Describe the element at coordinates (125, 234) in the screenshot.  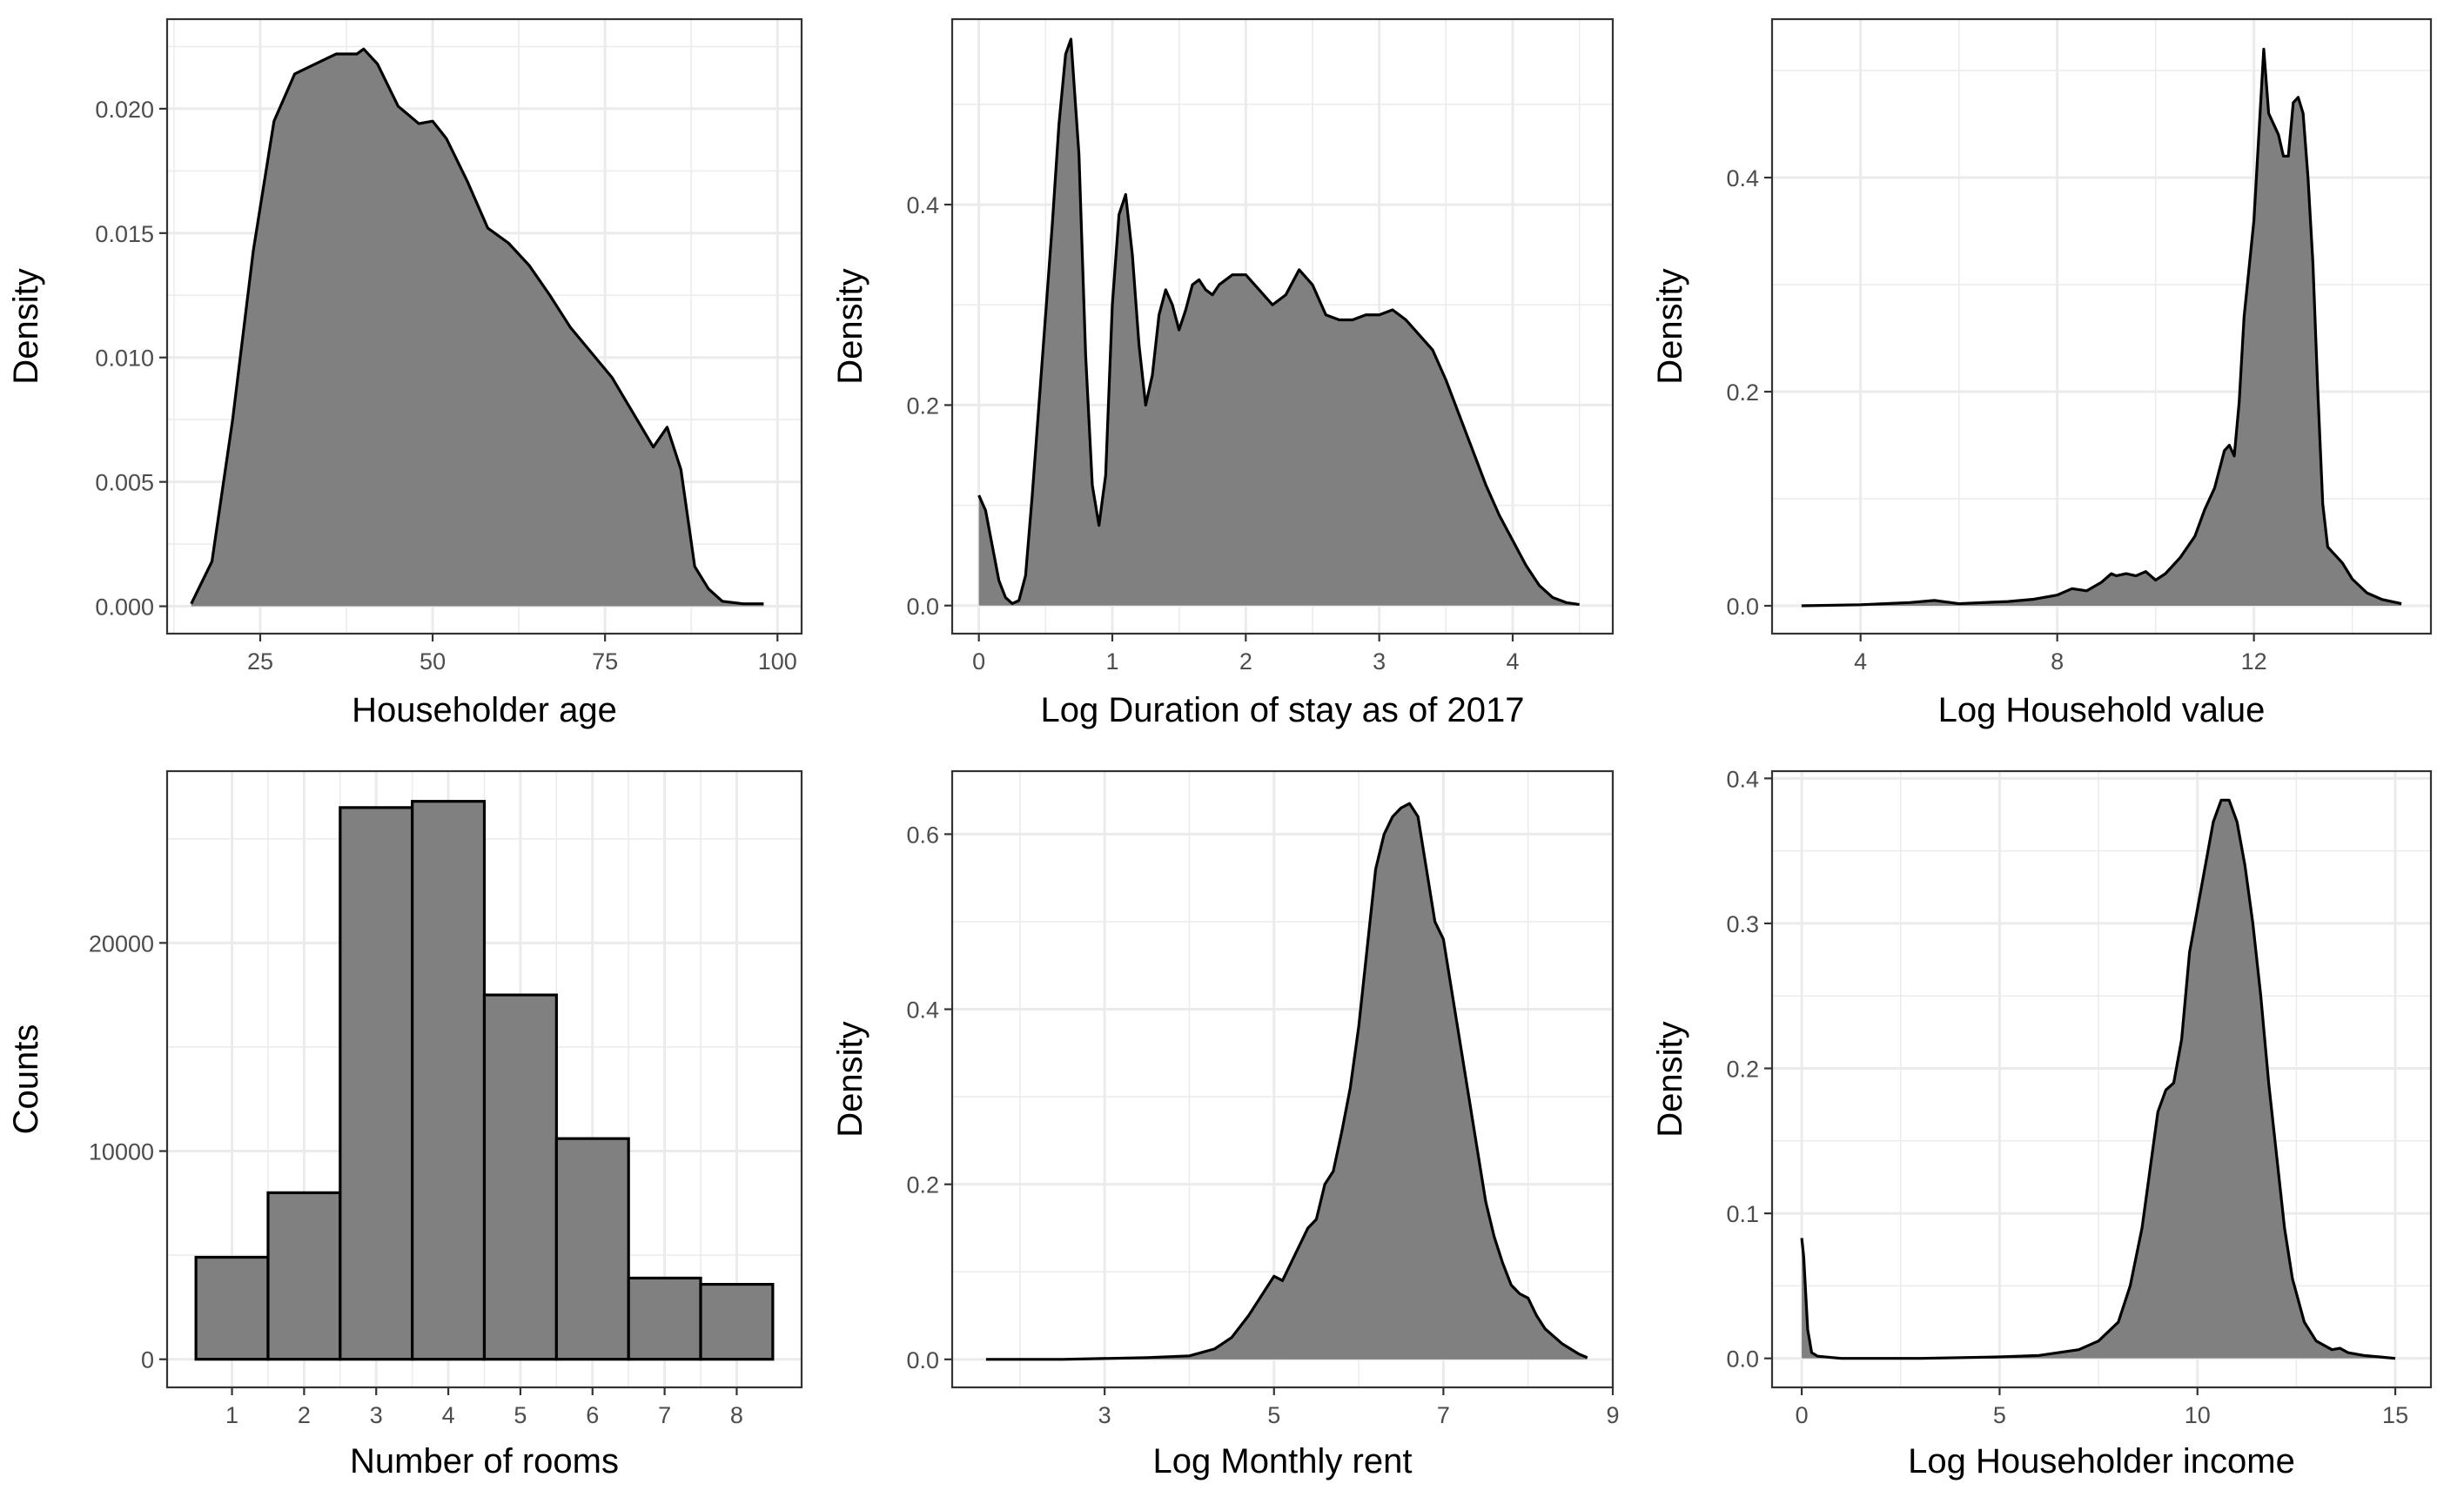
I see `y-tick-label: 0.015` at that location.